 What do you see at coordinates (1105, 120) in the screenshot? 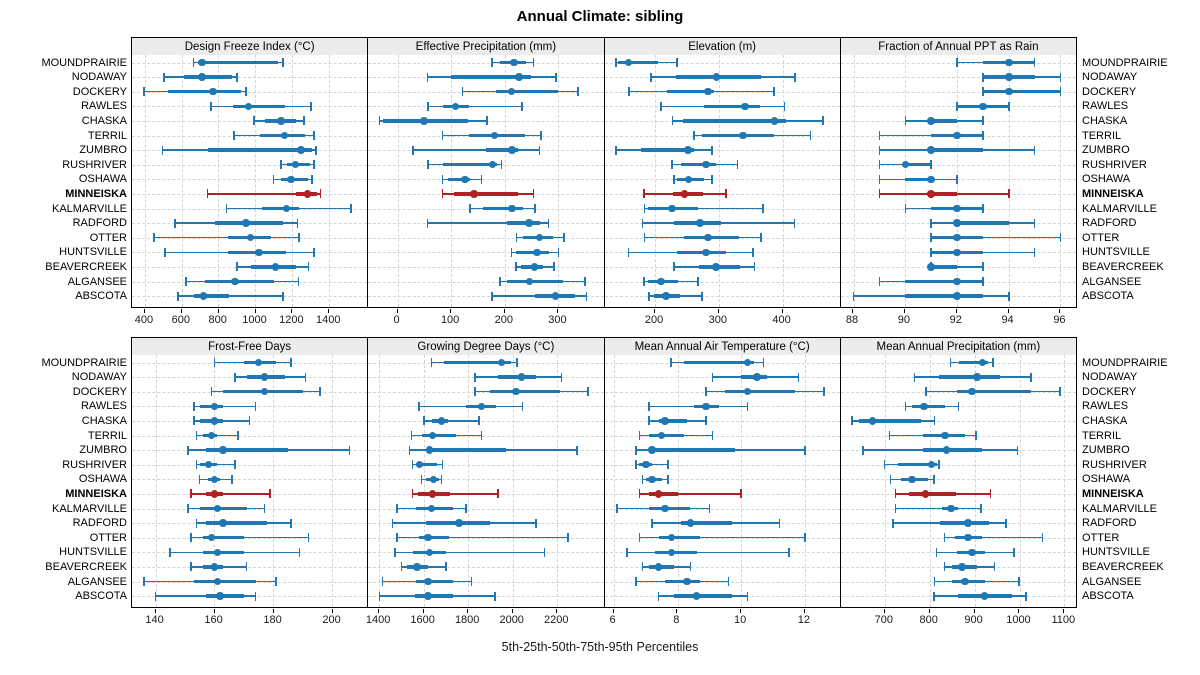
I see `row-label-right: CHASKA` at bounding box center [1105, 120].